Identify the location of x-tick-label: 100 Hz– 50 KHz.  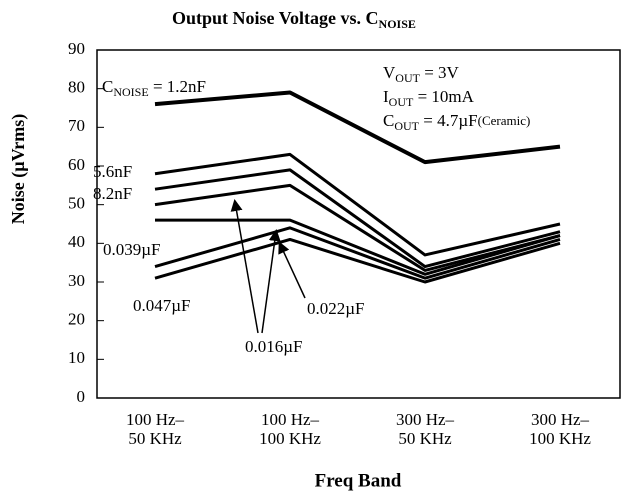
(155, 429).